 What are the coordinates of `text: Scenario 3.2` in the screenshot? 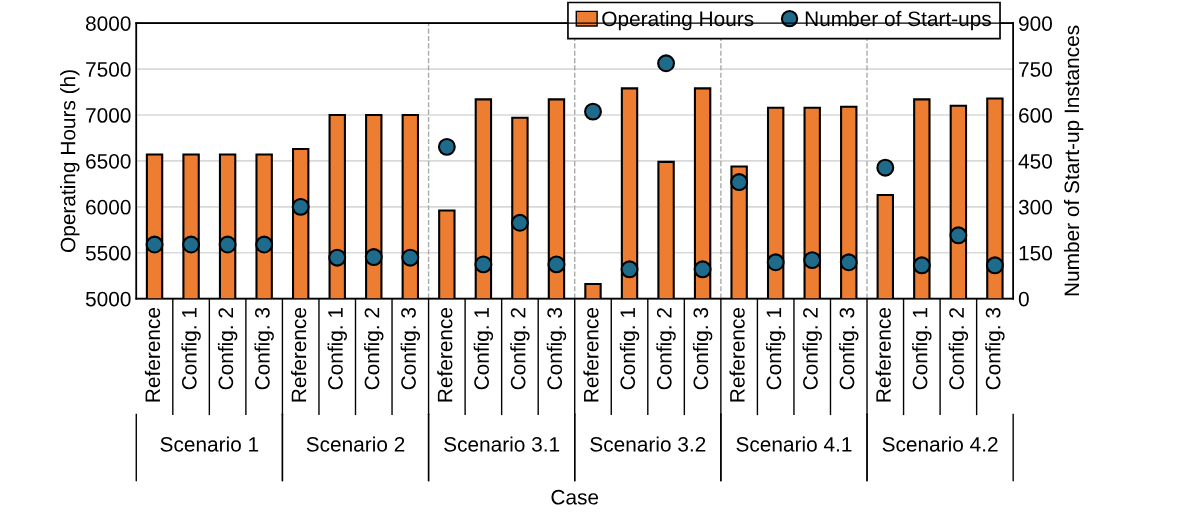 It's located at (648, 444).